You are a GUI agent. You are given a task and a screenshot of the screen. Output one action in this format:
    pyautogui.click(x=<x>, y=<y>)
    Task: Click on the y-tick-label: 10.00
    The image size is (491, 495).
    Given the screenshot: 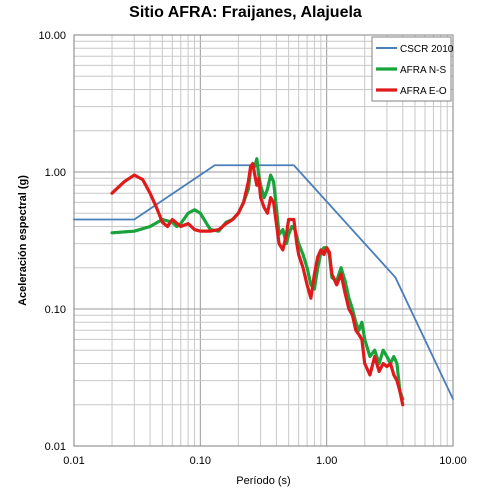 What is the action you would take?
    pyautogui.click(x=52, y=36)
    